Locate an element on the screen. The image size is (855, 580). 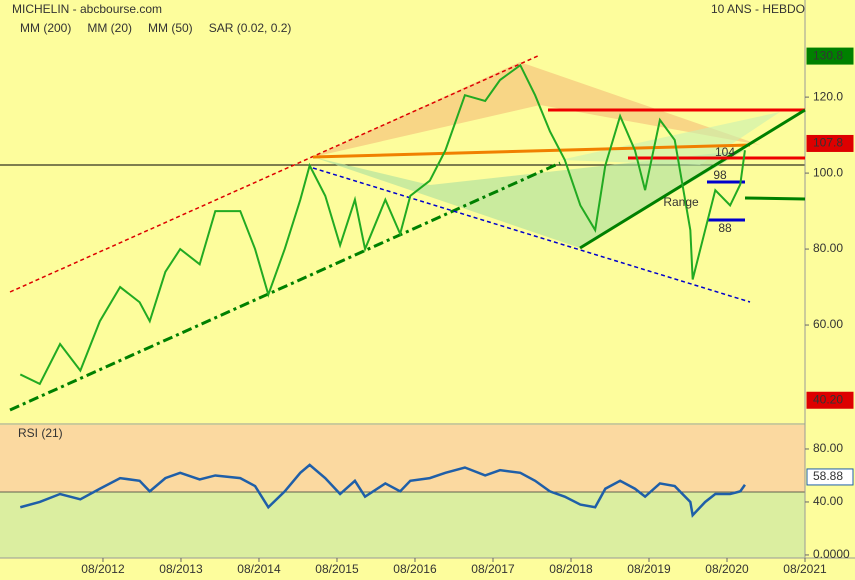
last-value-label: 130.8 is located at coordinates (828, 55).